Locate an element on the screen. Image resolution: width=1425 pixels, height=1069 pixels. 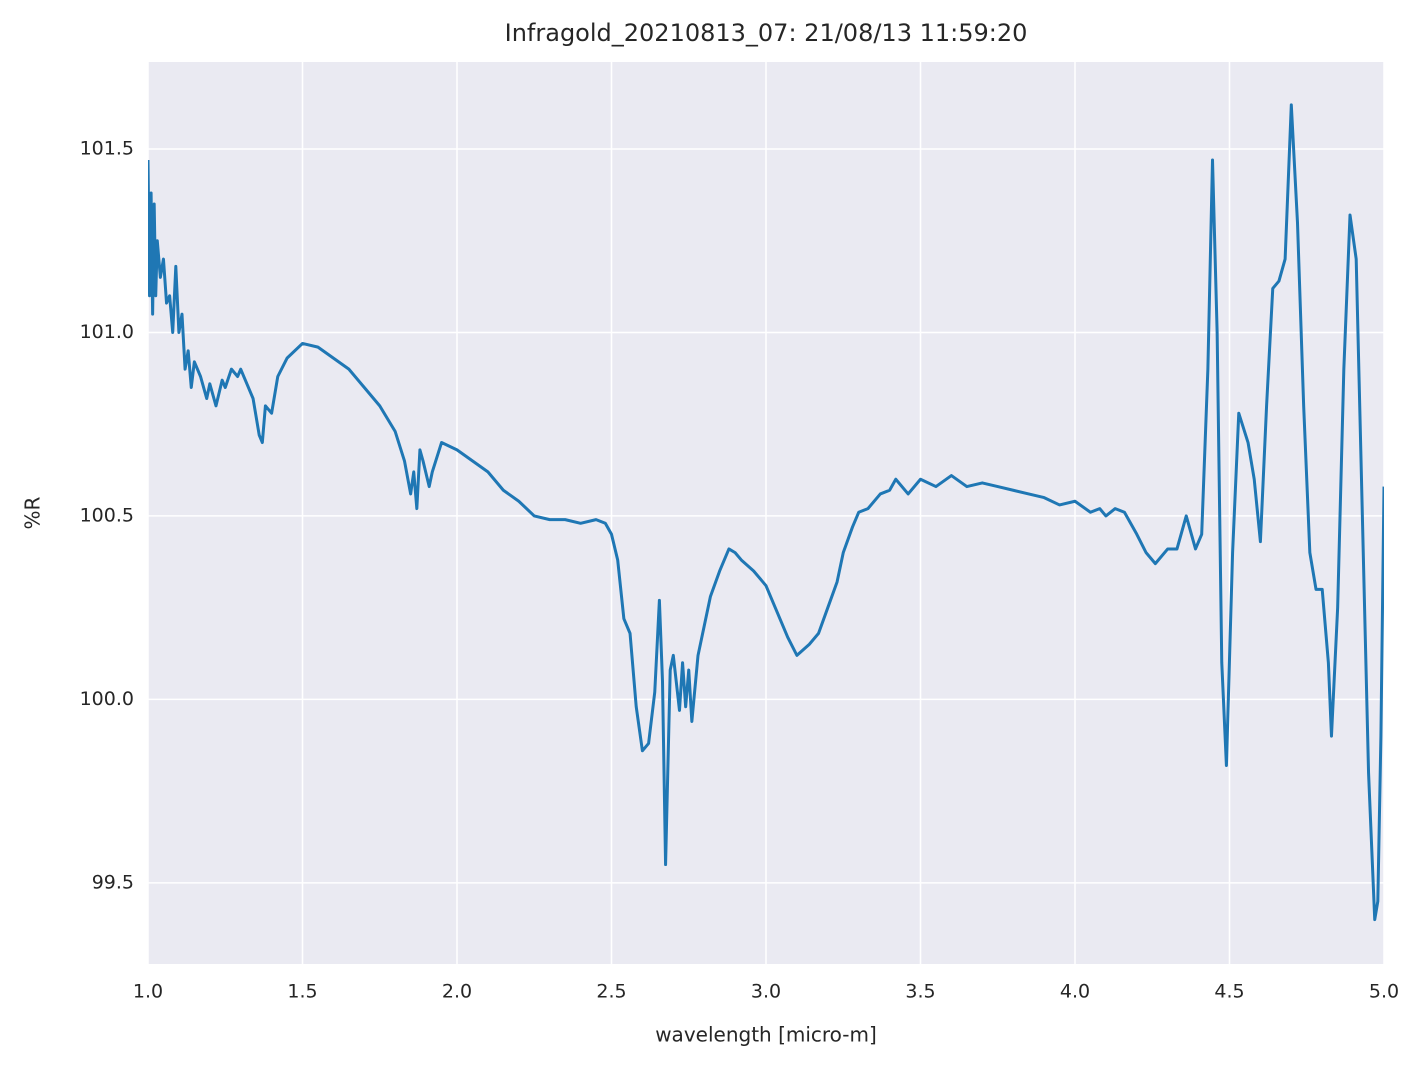
x-tick-label: 3.0 is located at coordinates (766, 992).